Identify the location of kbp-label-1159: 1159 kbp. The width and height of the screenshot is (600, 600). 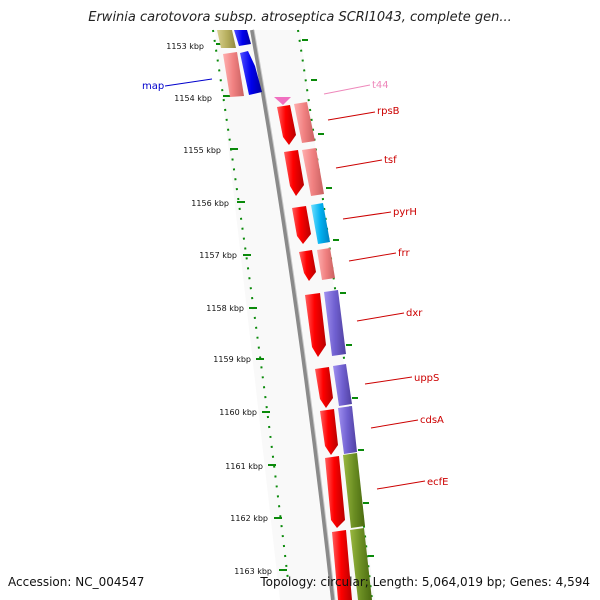
(232, 359).